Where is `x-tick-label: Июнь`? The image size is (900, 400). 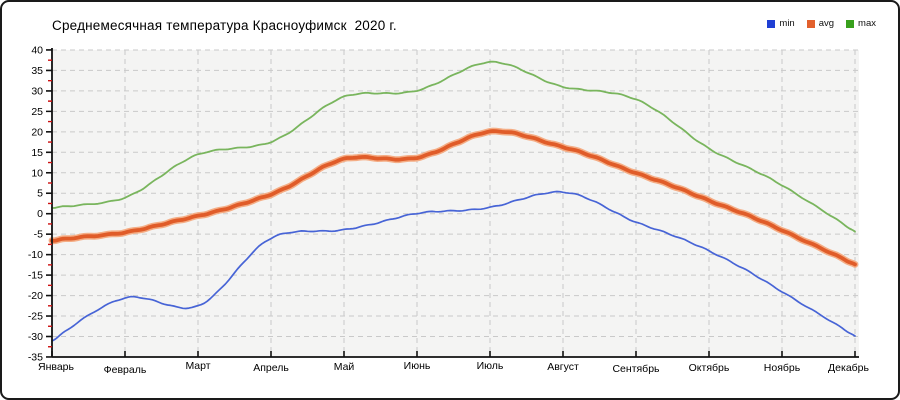
x-tick-label: Июнь is located at coordinates (417, 366).